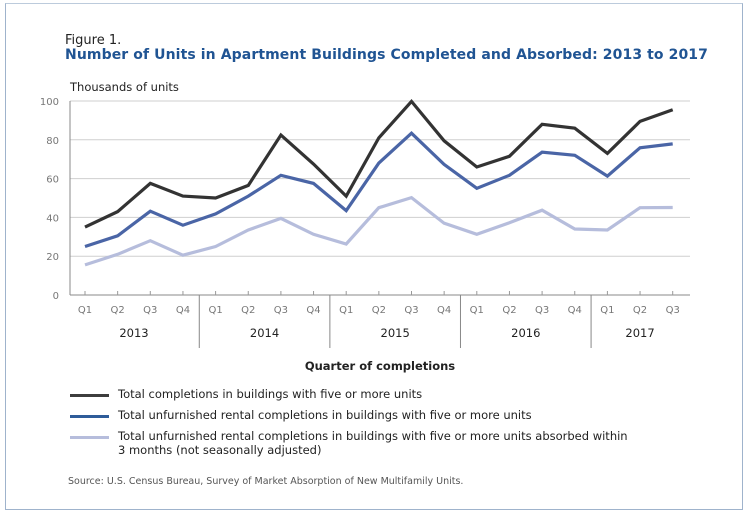 The width and height of the screenshot is (750, 517). I want to click on y-tick-label: 80, so click(52, 141).